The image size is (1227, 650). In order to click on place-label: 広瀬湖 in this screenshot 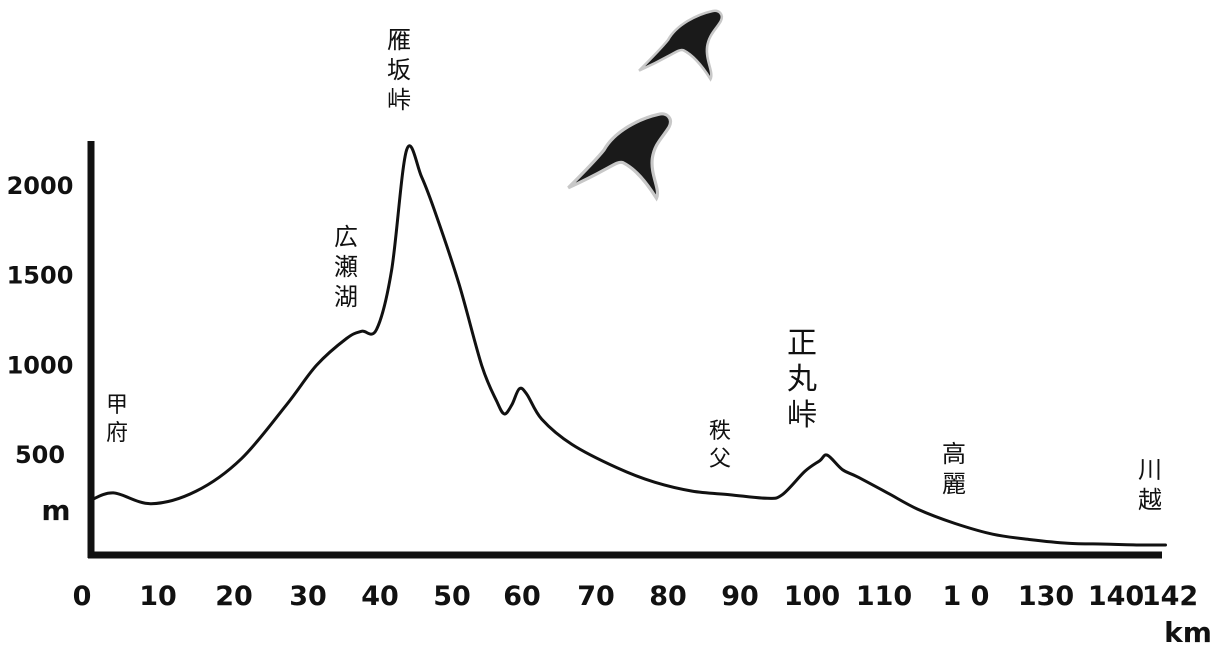, I will do `click(346, 267)`.